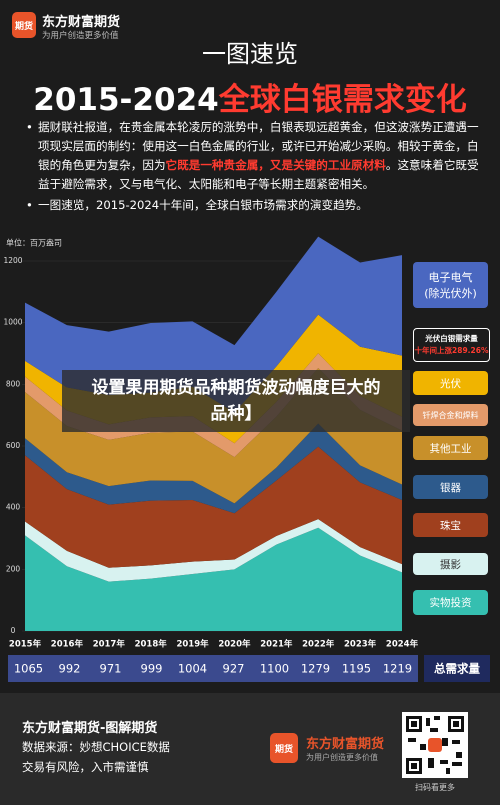  I want to click on footer-source: 数据来源：妙想CHOICE数据, so click(96, 747).